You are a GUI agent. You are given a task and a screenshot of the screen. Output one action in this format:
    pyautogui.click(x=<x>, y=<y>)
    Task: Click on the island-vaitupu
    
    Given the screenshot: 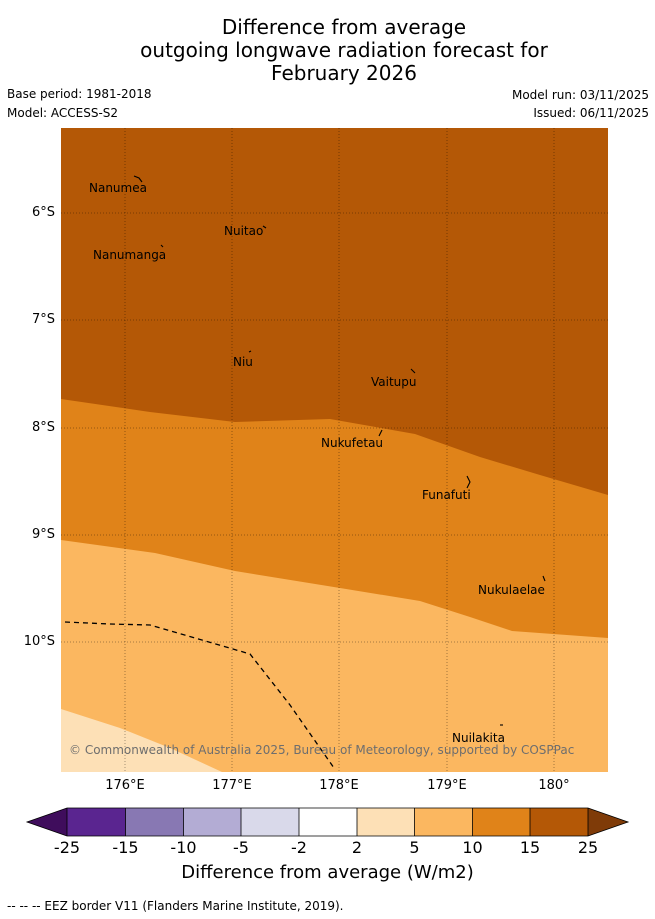 What is the action you would take?
    pyautogui.click(x=413, y=371)
    